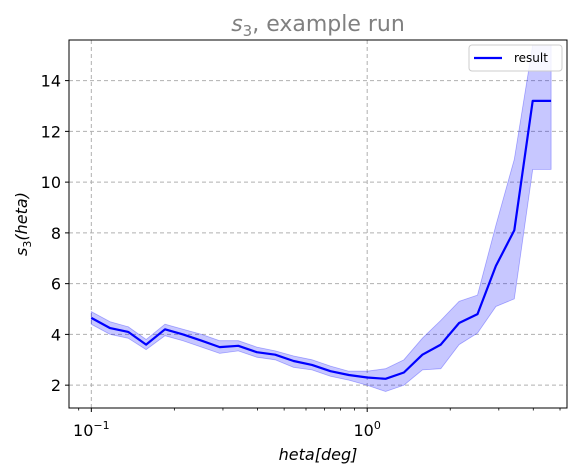  What do you see at coordinates (317, 424) in the screenshot?
I see `x-ticks: 10⁻¹ 10⁰` at bounding box center [317, 424].